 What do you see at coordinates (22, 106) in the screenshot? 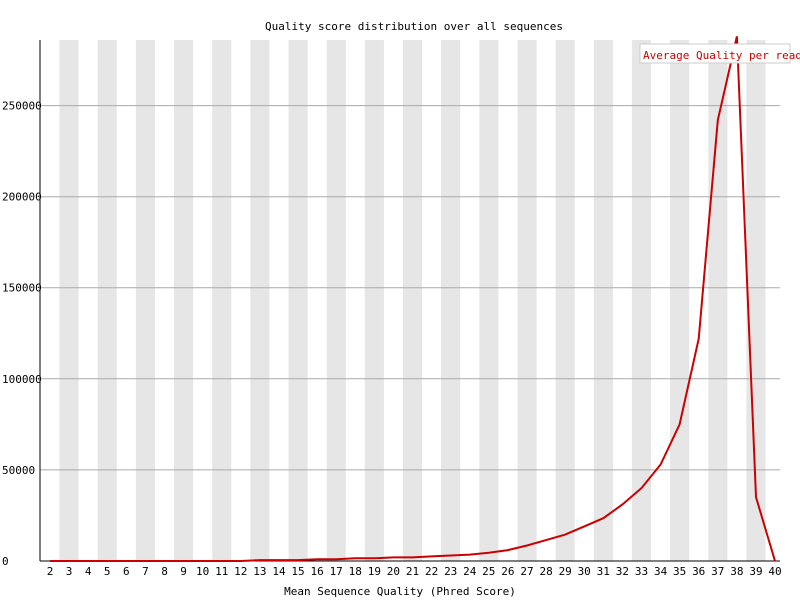
I see `y-tick-label: 250000` at bounding box center [22, 106].